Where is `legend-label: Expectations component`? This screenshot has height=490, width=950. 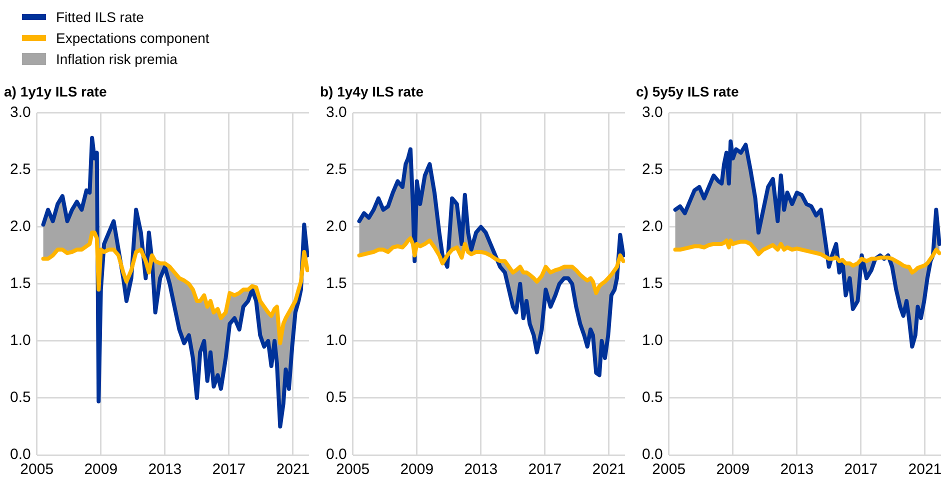
legend-label: Expectations component is located at coordinates (133, 38).